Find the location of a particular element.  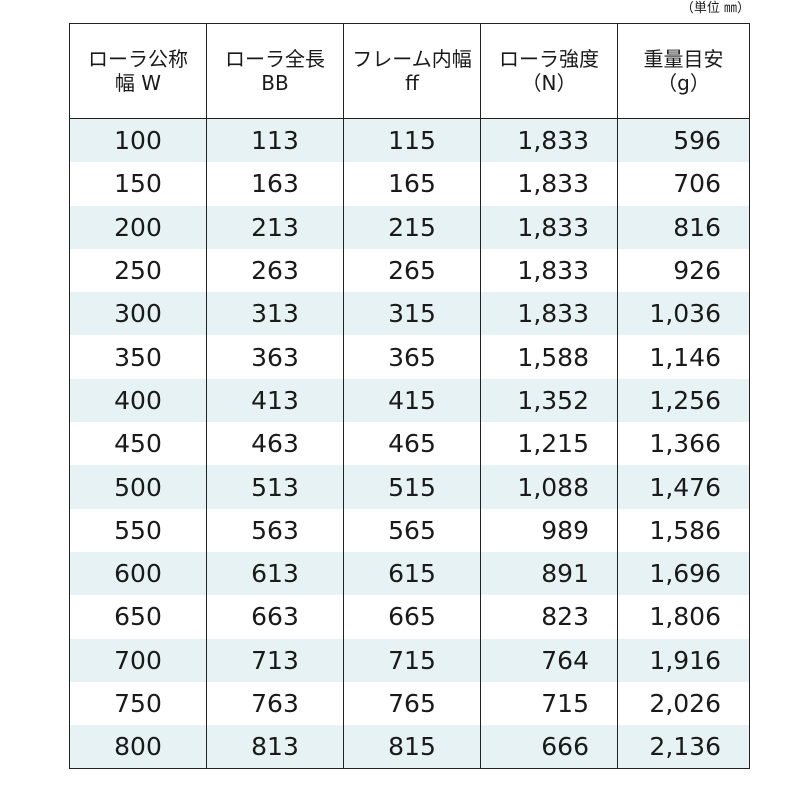

header-weight: 重量目安 （g） is located at coordinates (683, 71).